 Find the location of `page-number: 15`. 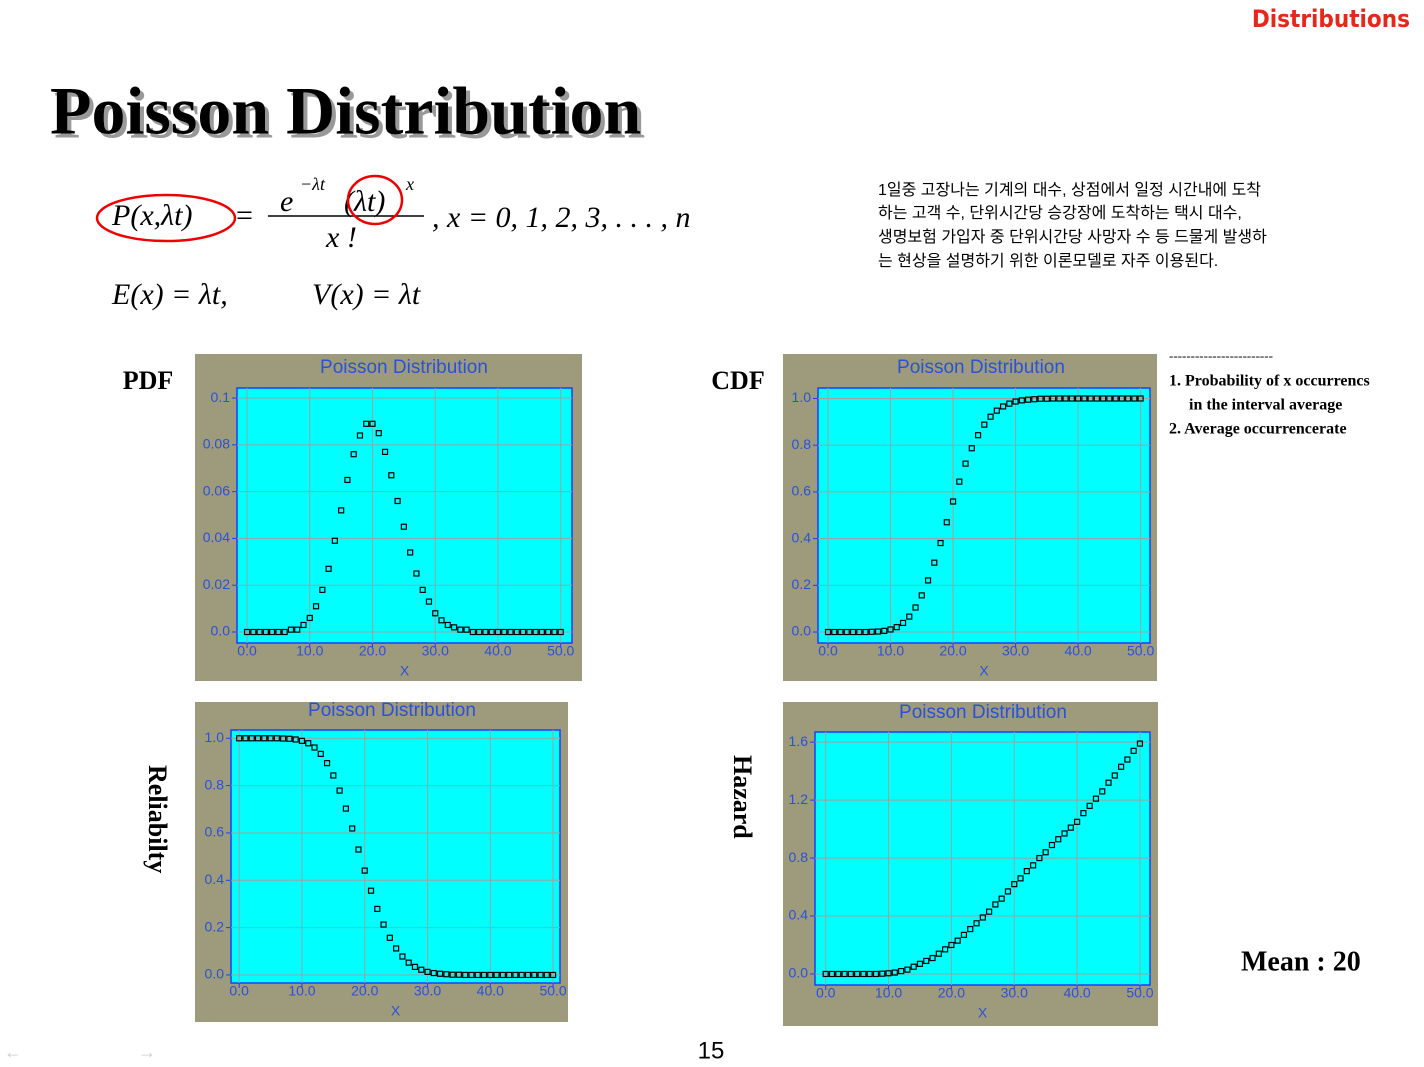

page-number: 15 is located at coordinates (711, 1050).